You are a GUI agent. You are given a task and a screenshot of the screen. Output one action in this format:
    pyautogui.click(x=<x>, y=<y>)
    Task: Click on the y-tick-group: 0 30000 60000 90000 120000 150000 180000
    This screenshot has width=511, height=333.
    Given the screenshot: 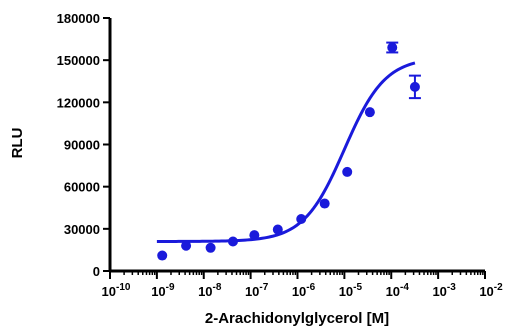 What is the action you would take?
    pyautogui.click(x=83, y=145)
    